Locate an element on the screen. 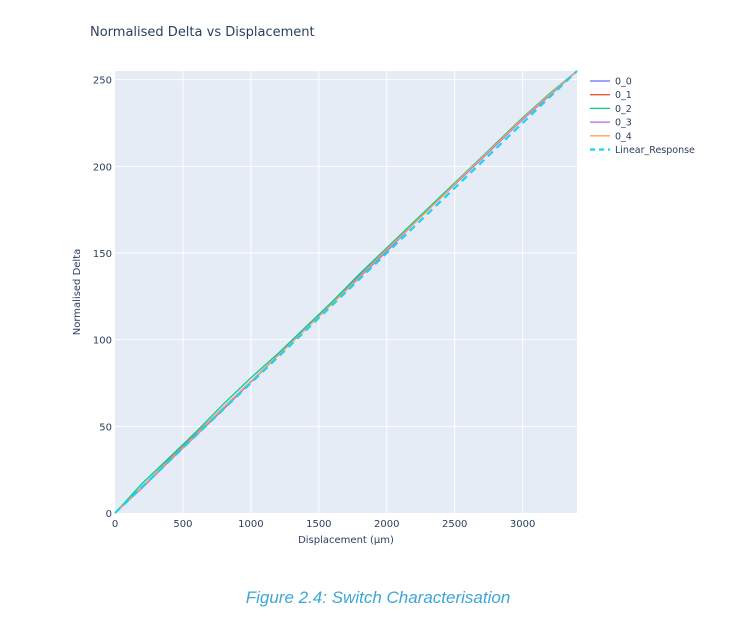  legend-label: 0_4 is located at coordinates (623, 136).